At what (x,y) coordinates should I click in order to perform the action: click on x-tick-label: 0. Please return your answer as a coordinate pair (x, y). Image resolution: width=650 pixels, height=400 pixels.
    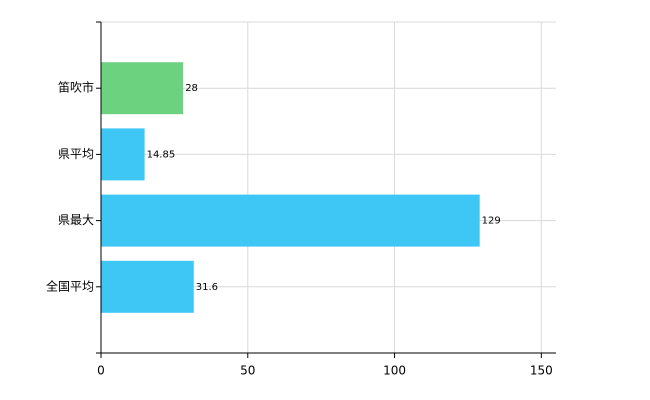
    Looking at the image, I should click on (101, 371).